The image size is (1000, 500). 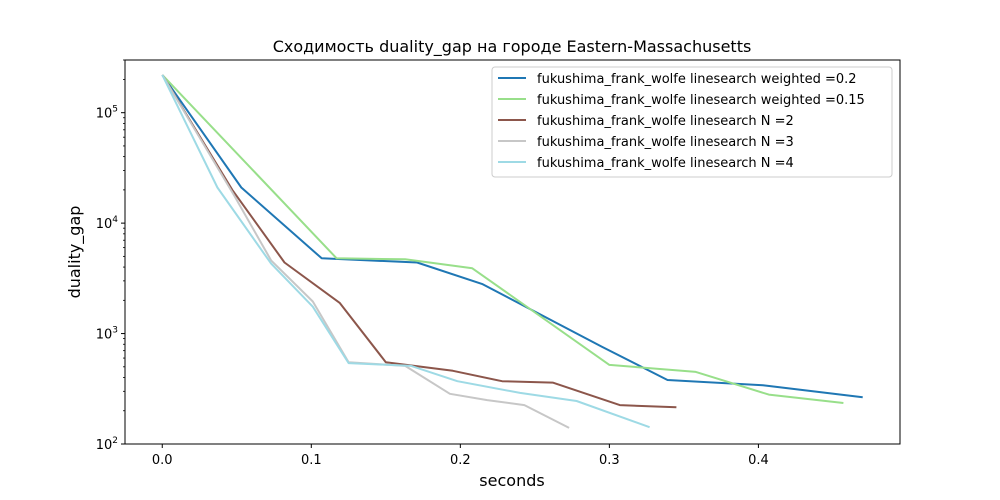 I want to click on x-axis: 0.0 0.1 0.2 0.3 0.4, so click(x=460, y=456).